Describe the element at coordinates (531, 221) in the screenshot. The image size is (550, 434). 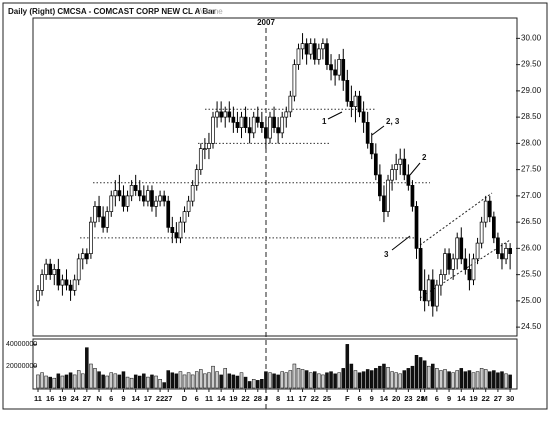
I see `y-tick-label: 26.50` at that location.